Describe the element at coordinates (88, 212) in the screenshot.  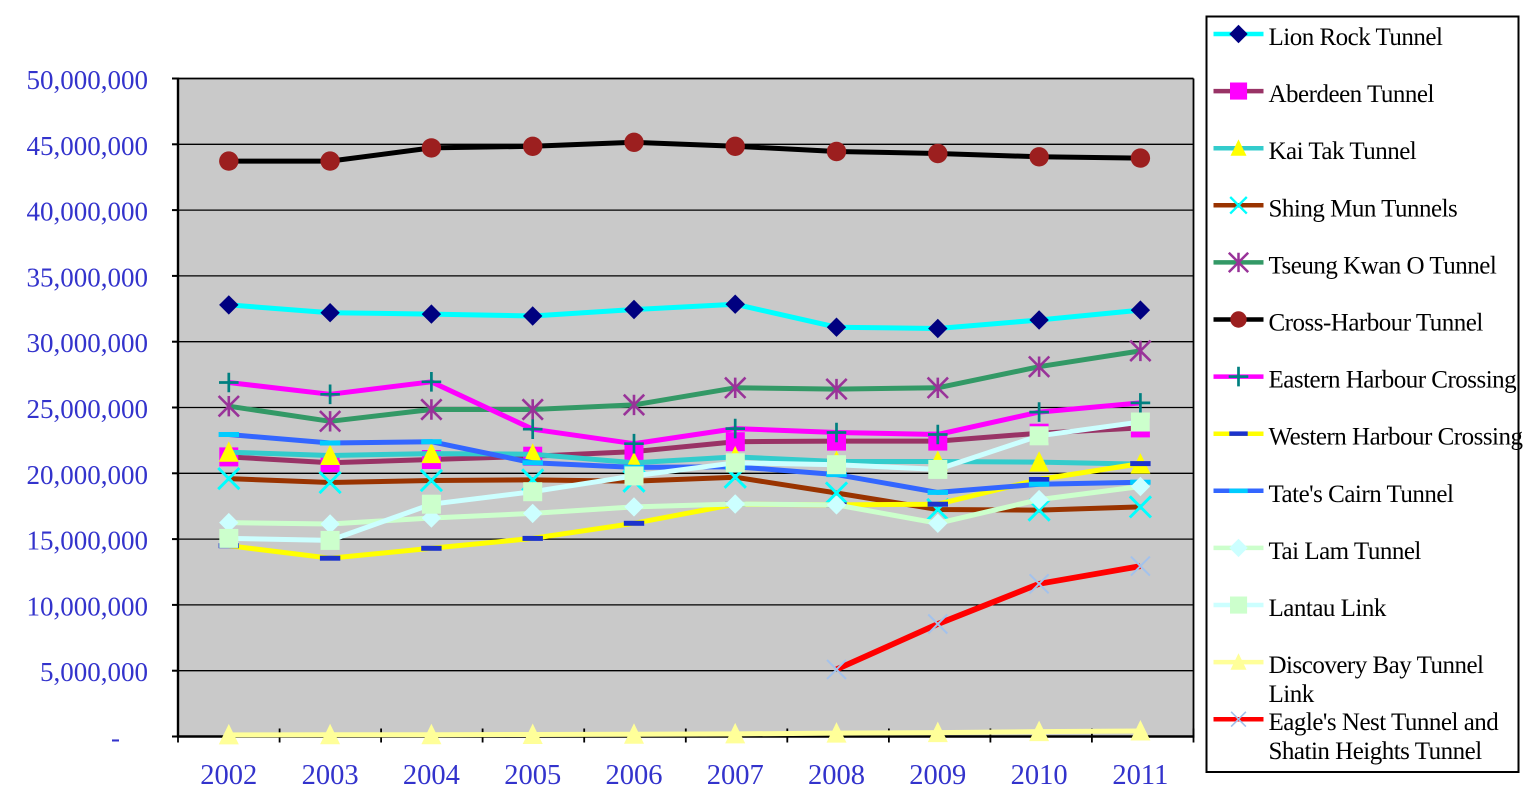
I see `svg-text: 40,000,000` at that location.